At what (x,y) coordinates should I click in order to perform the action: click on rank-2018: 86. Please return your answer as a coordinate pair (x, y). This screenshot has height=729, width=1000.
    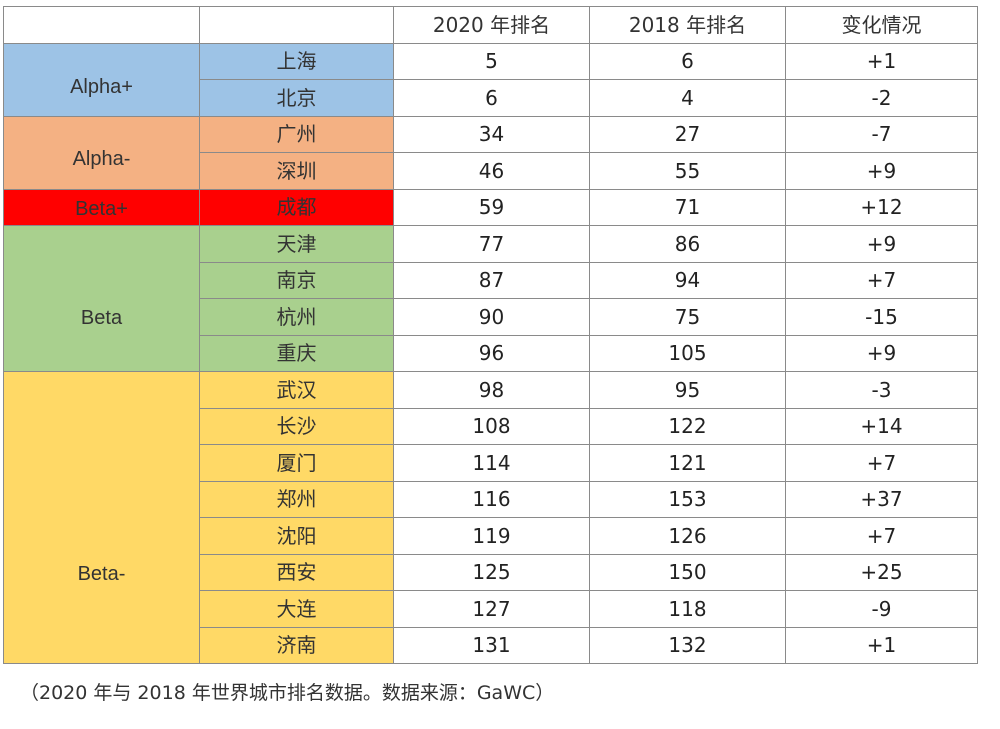
    Looking at the image, I should click on (687, 244).